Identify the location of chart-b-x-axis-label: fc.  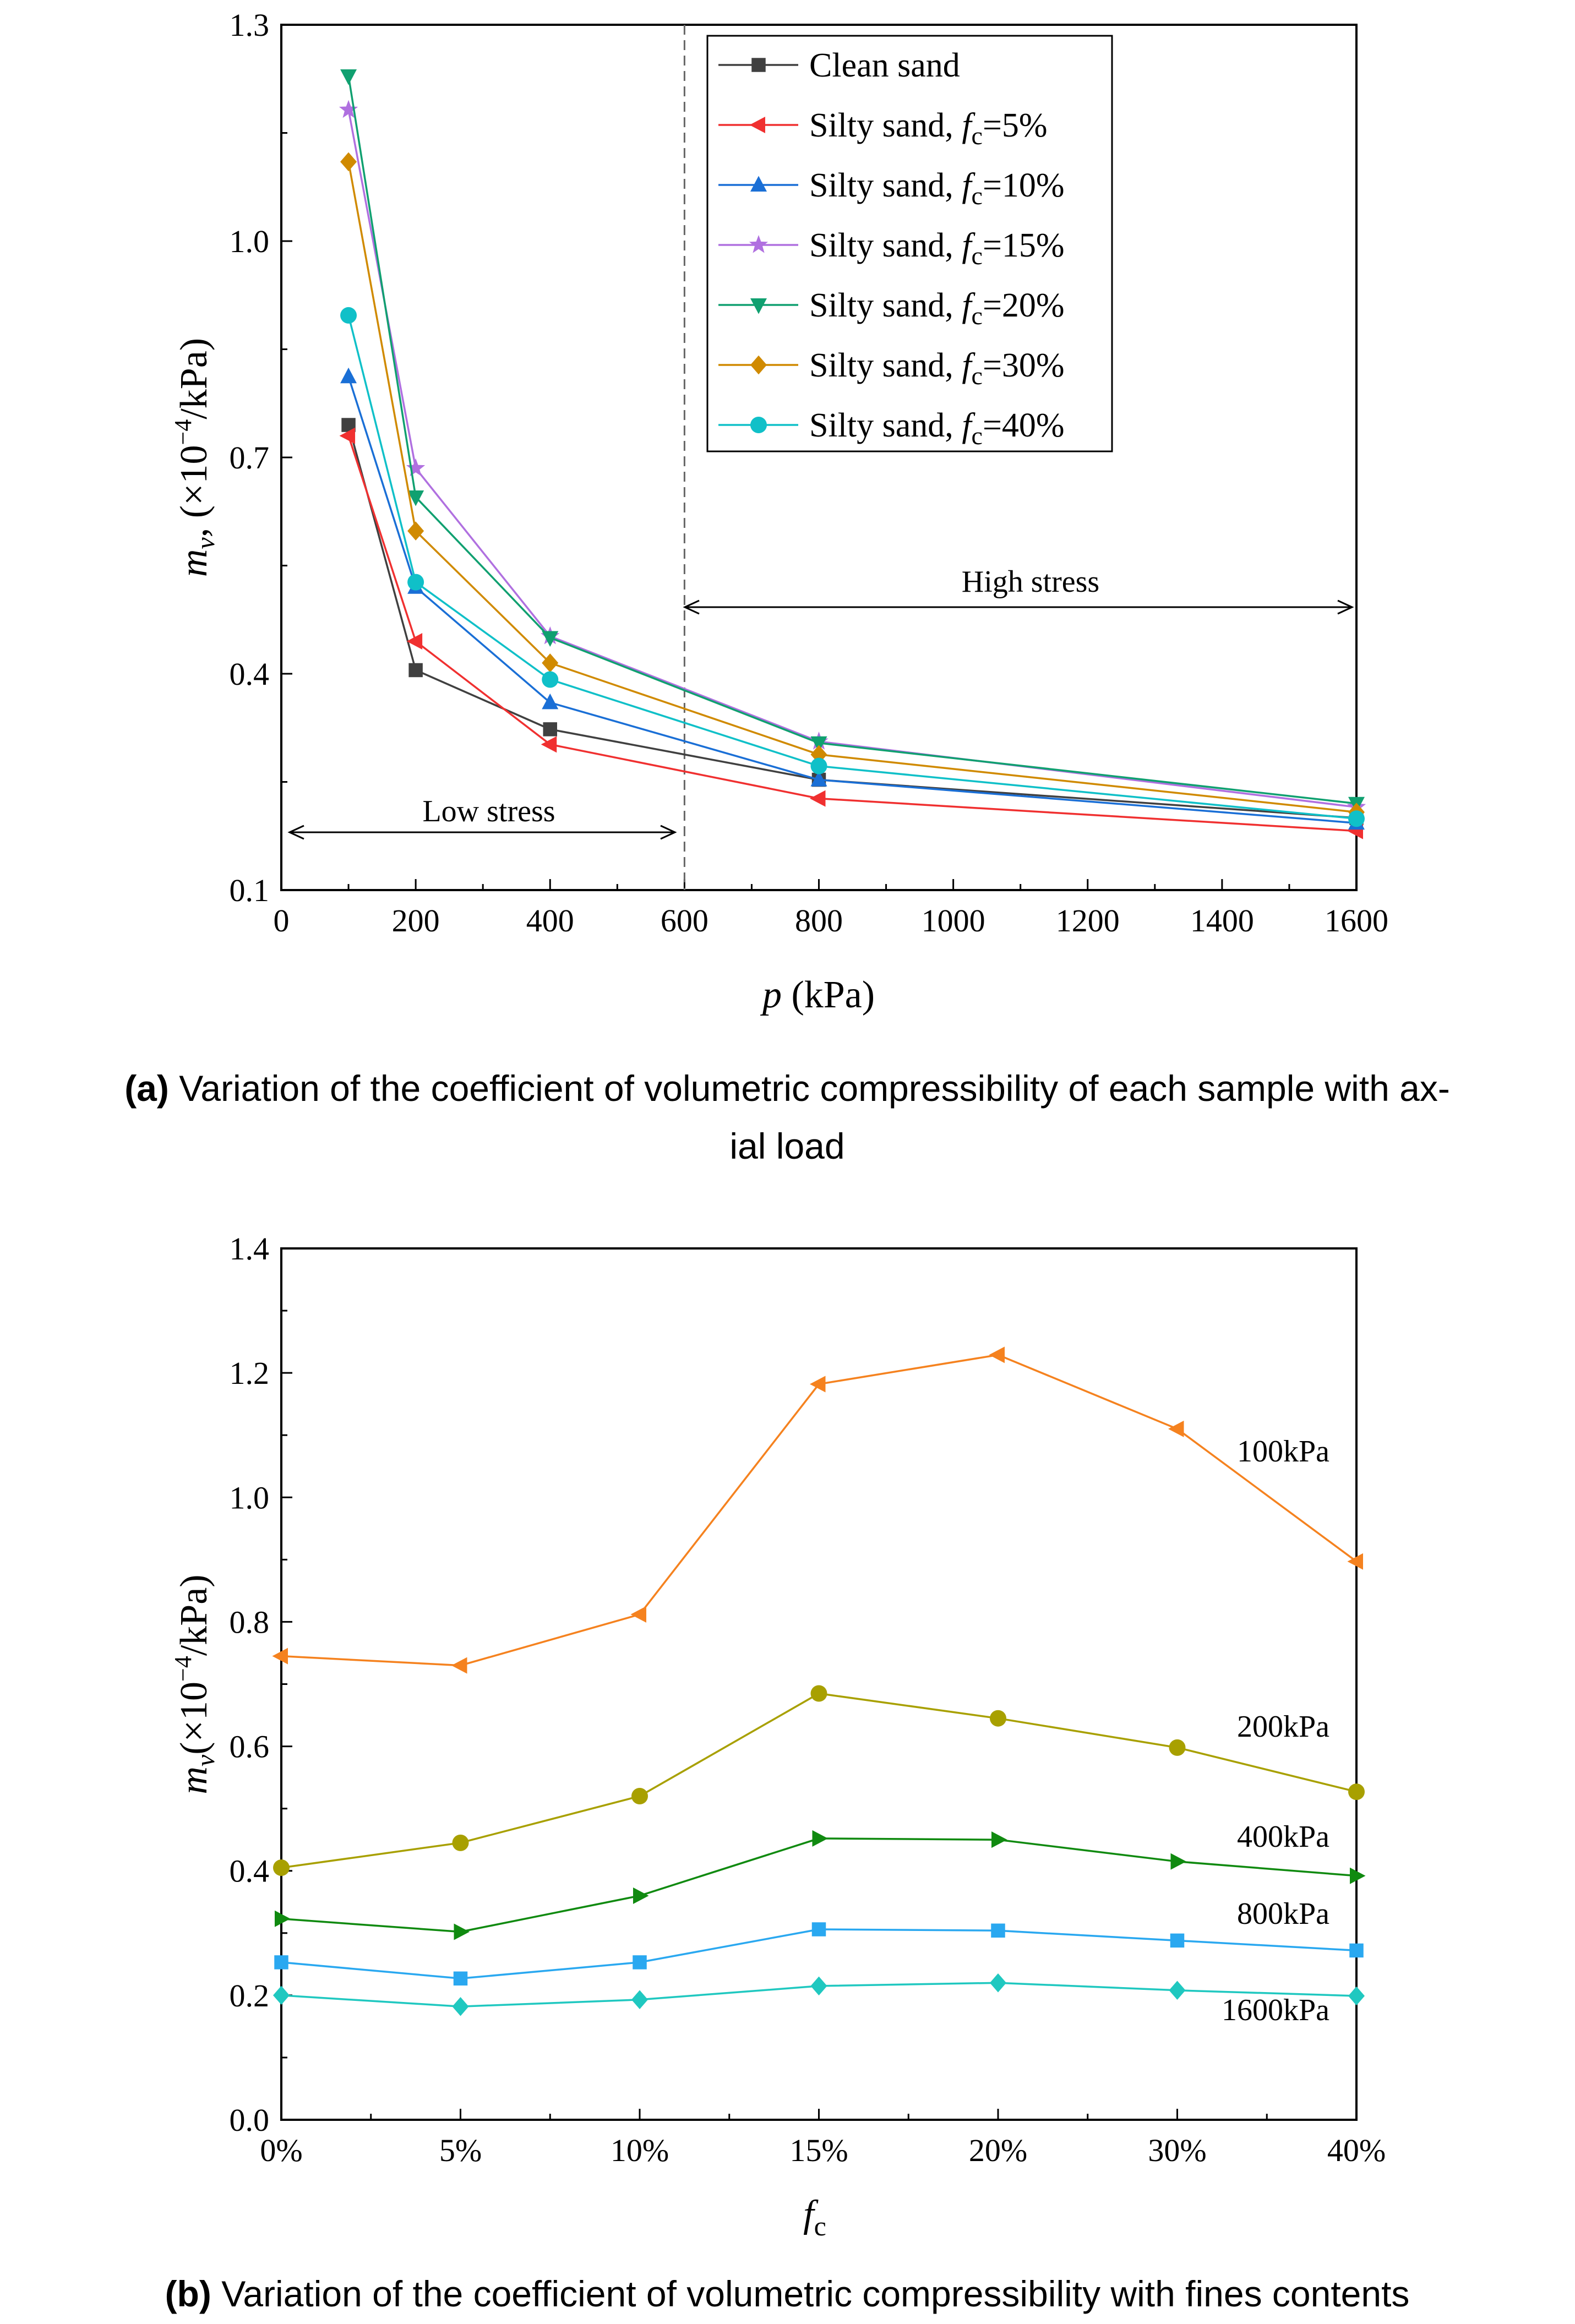
(814, 2217).